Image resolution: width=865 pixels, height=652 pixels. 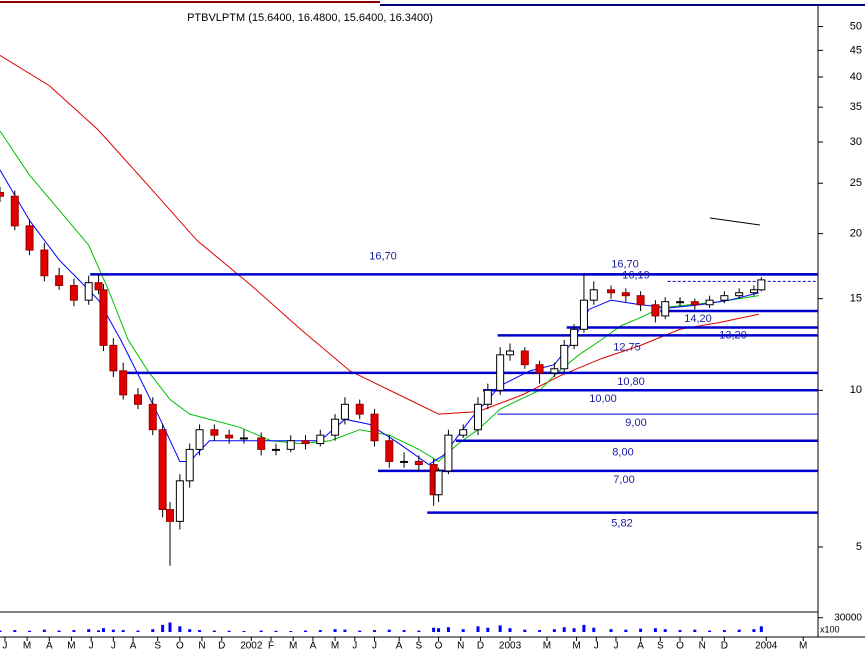 I want to click on y-tick-label: 35, so click(x=856, y=107).